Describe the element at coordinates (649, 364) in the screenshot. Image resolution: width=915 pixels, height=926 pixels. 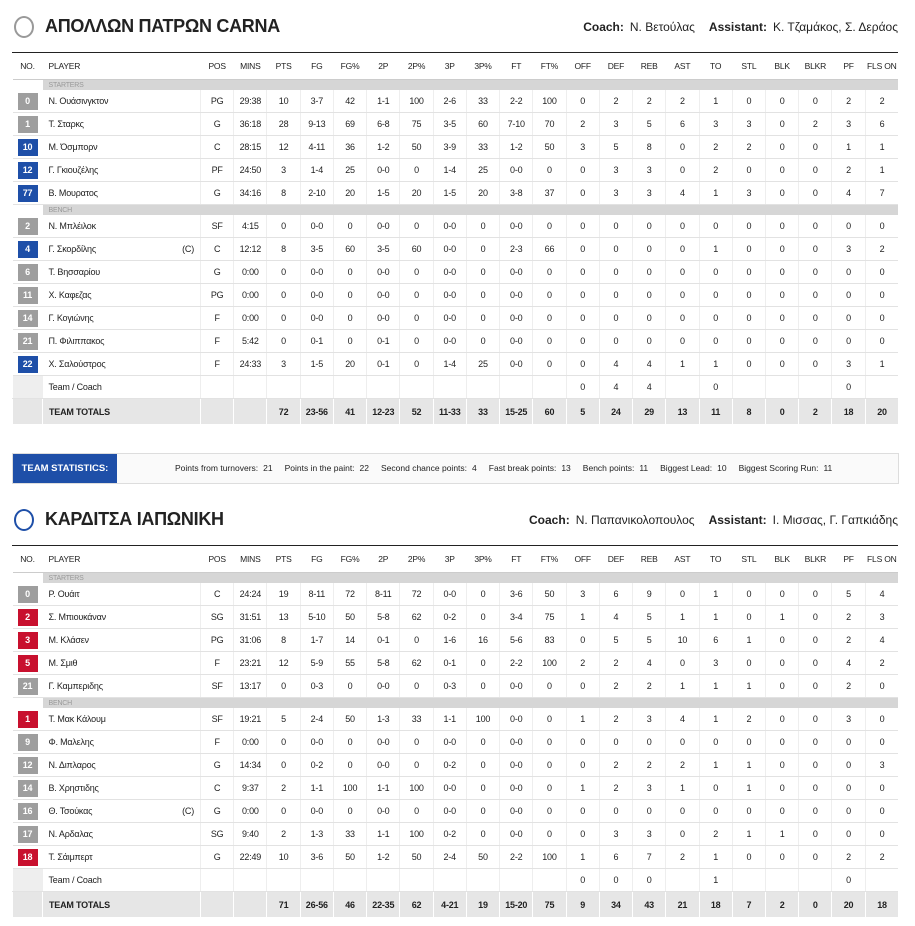
I see `stat-cell: 4` at that location.